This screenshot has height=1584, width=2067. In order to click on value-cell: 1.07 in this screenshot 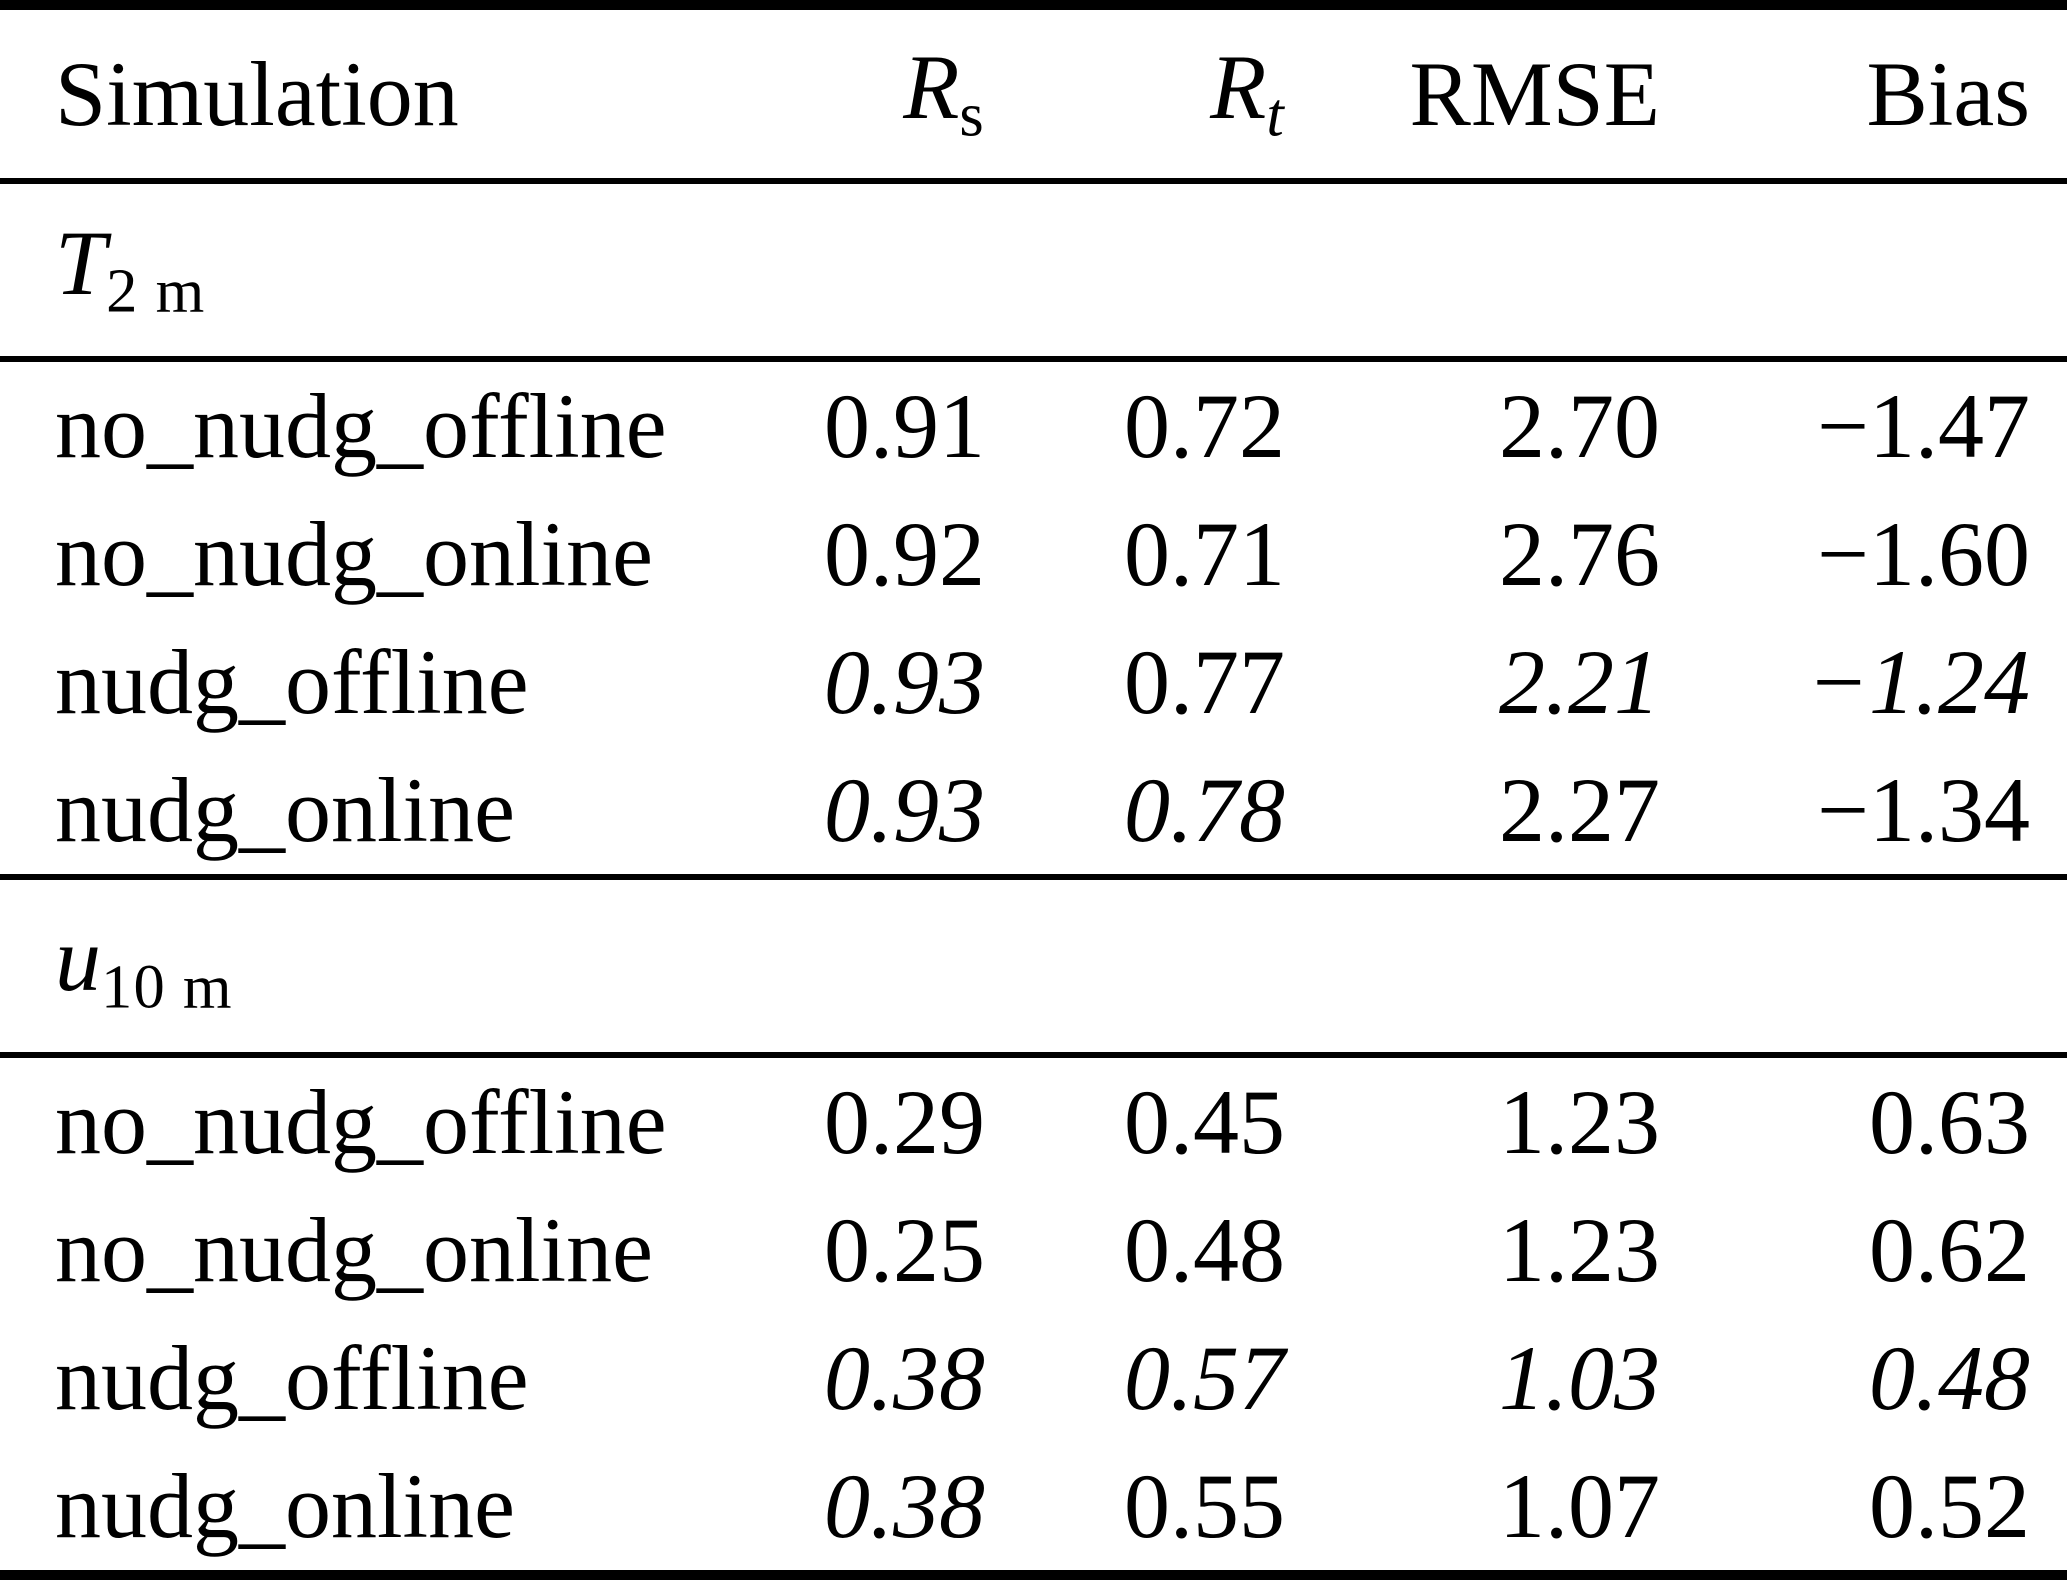, I will do `click(1579, 1506)`.